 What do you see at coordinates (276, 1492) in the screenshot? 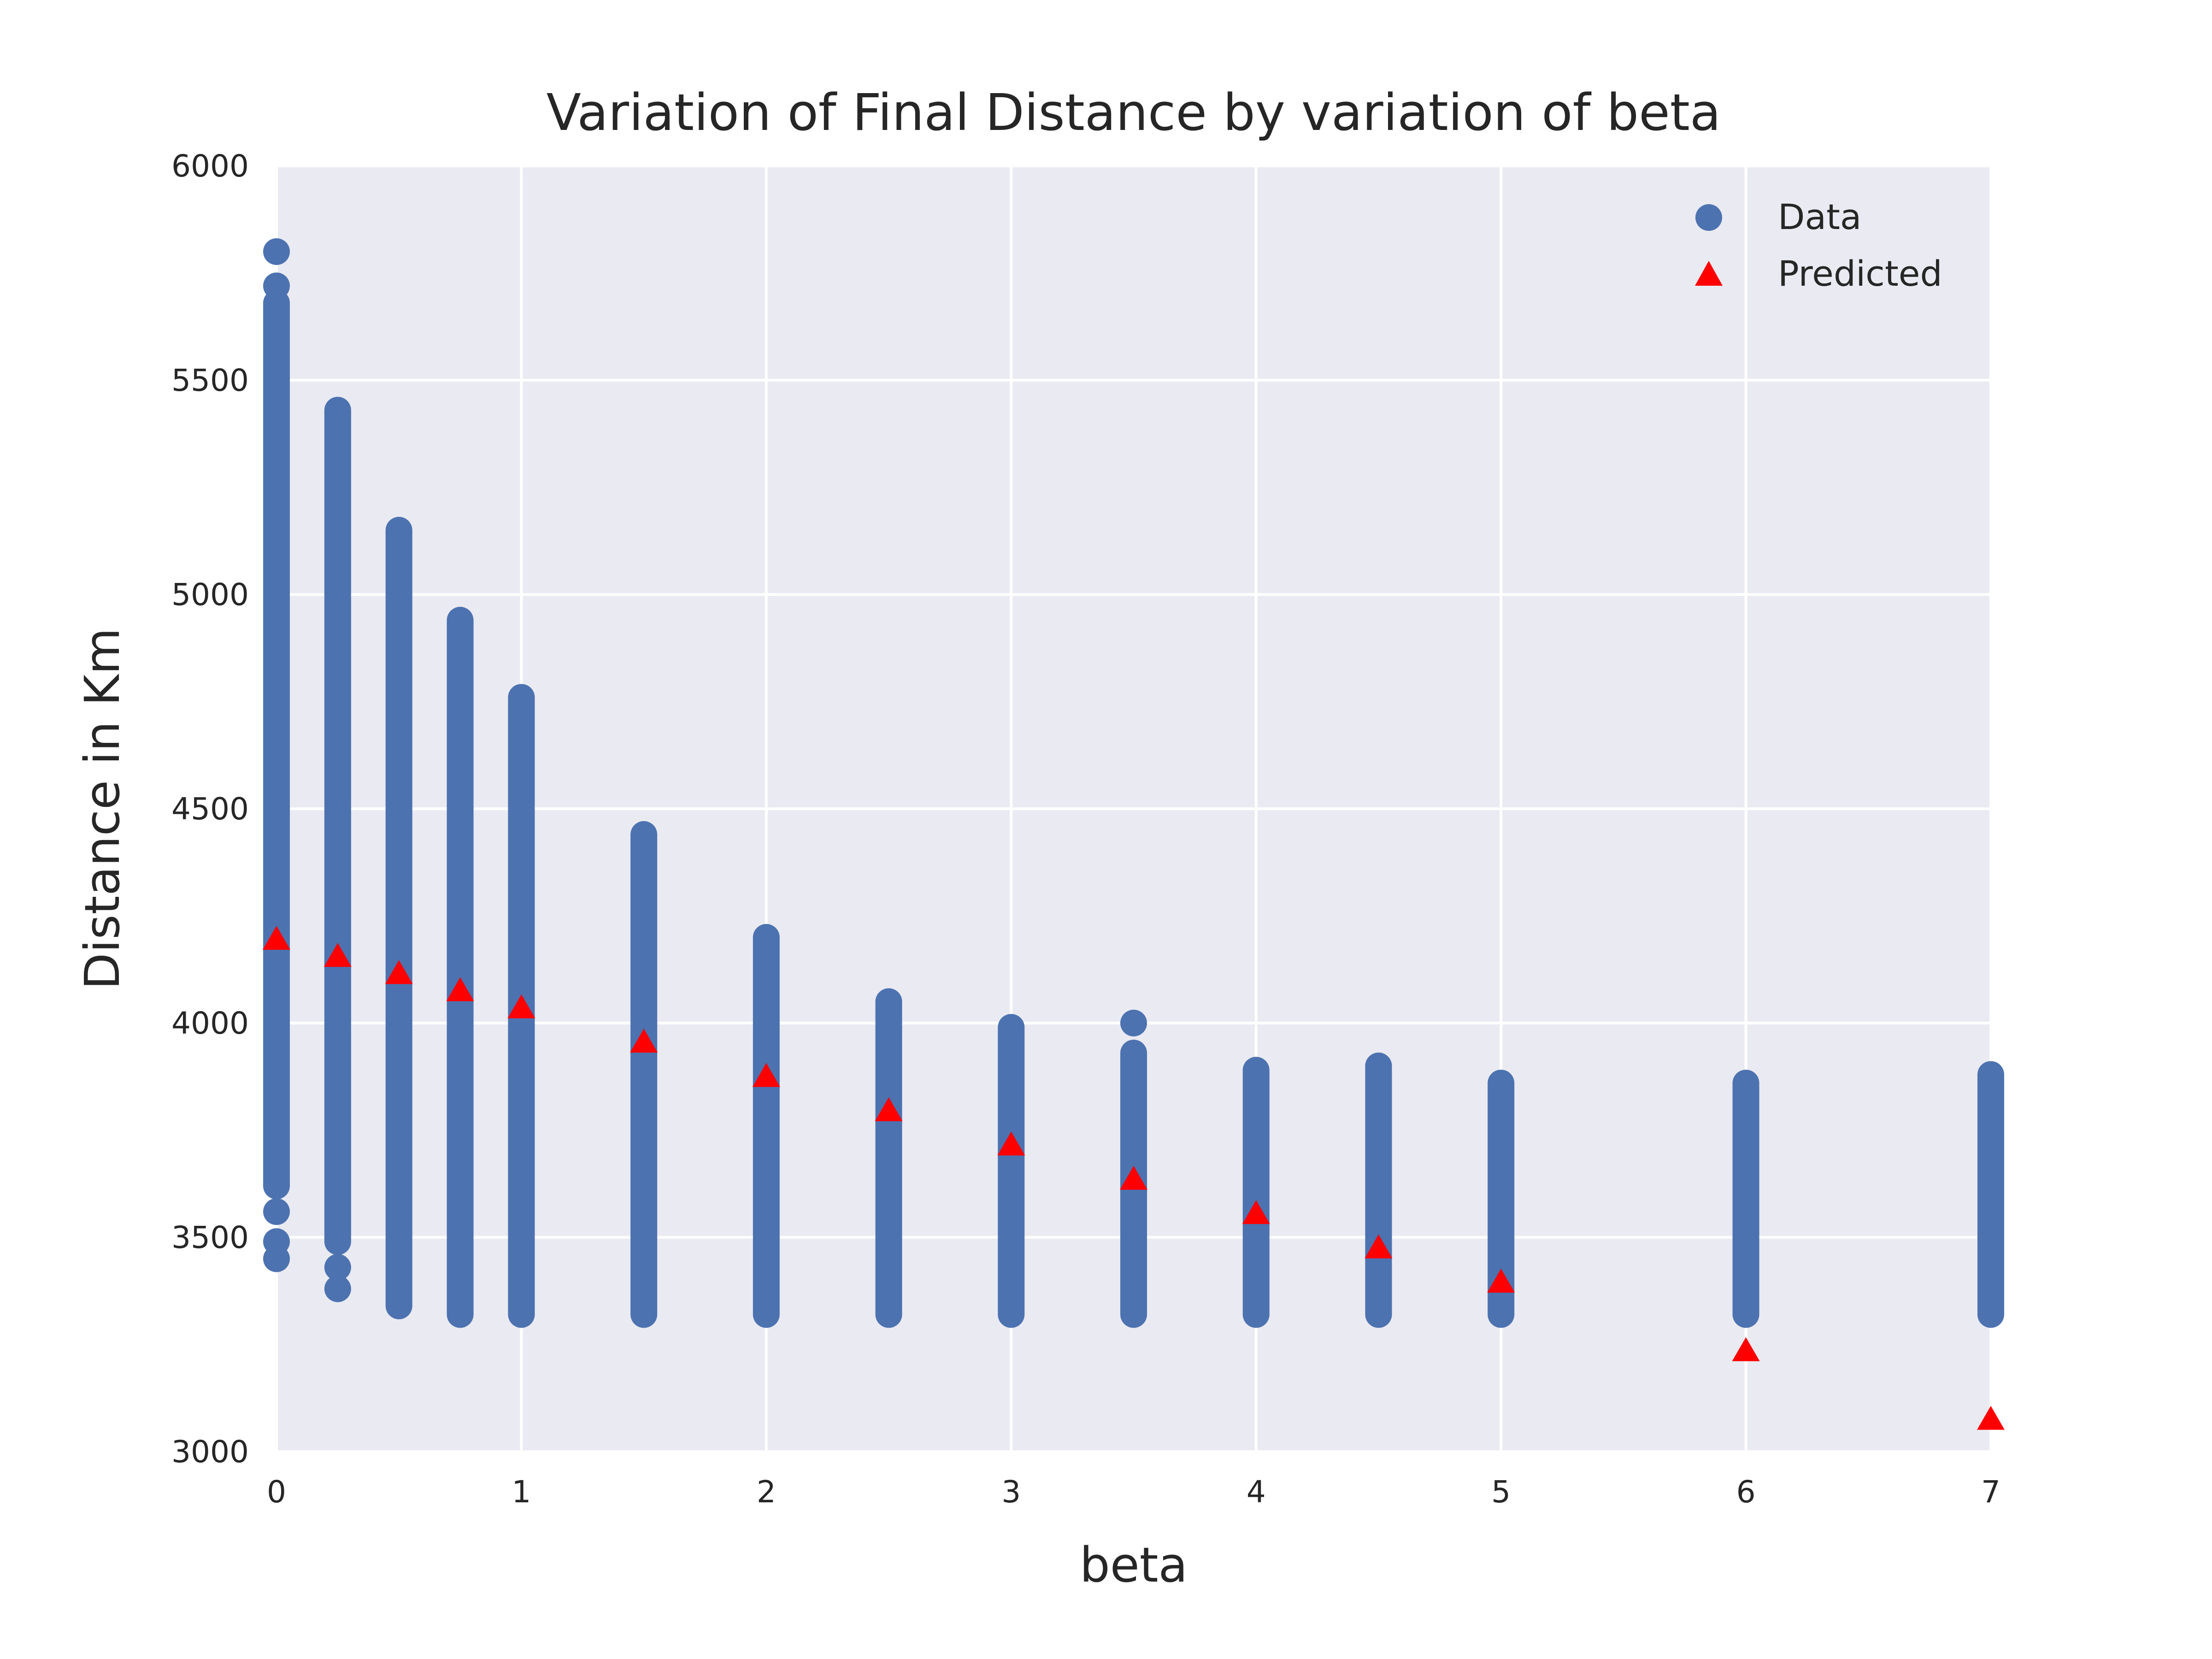
I see `x-tick-label: 0` at bounding box center [276, 1492].